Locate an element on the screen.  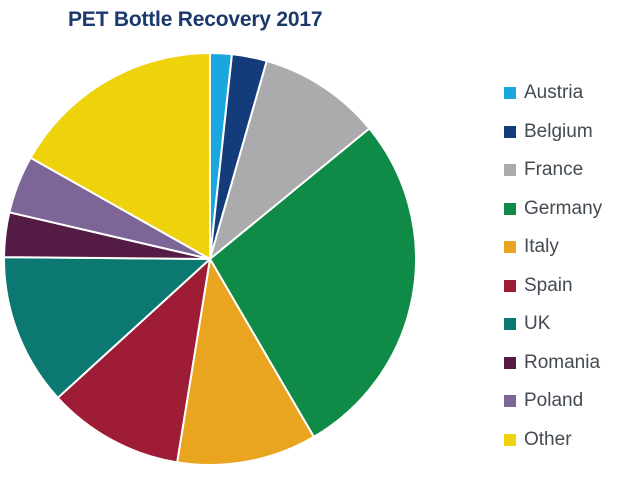
legend-label: Poland is located at coordinates (554, 401).